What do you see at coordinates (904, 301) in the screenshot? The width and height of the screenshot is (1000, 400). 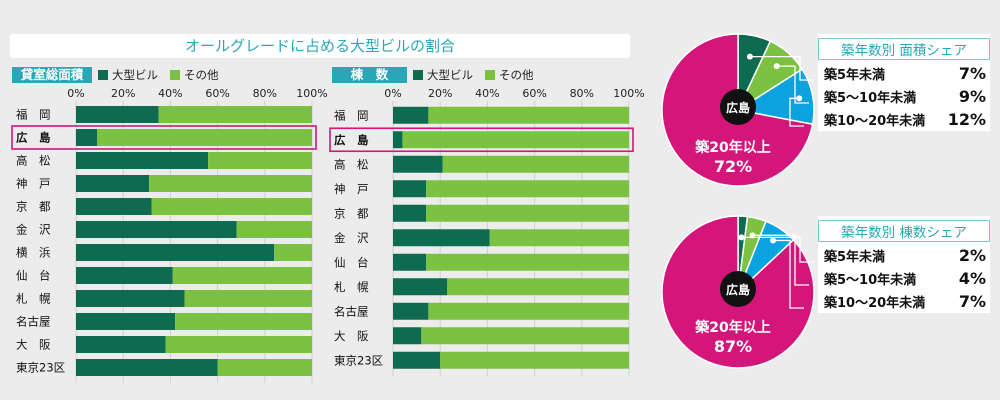 I see `share-row: 築10～20年未満 7%` at bounding box center [904, 301].